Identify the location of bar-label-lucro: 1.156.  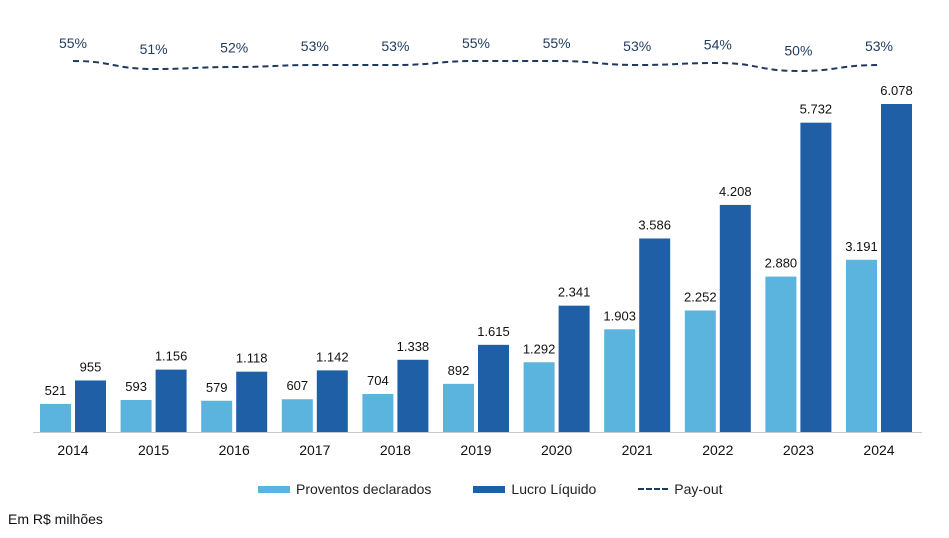
(171, 356).